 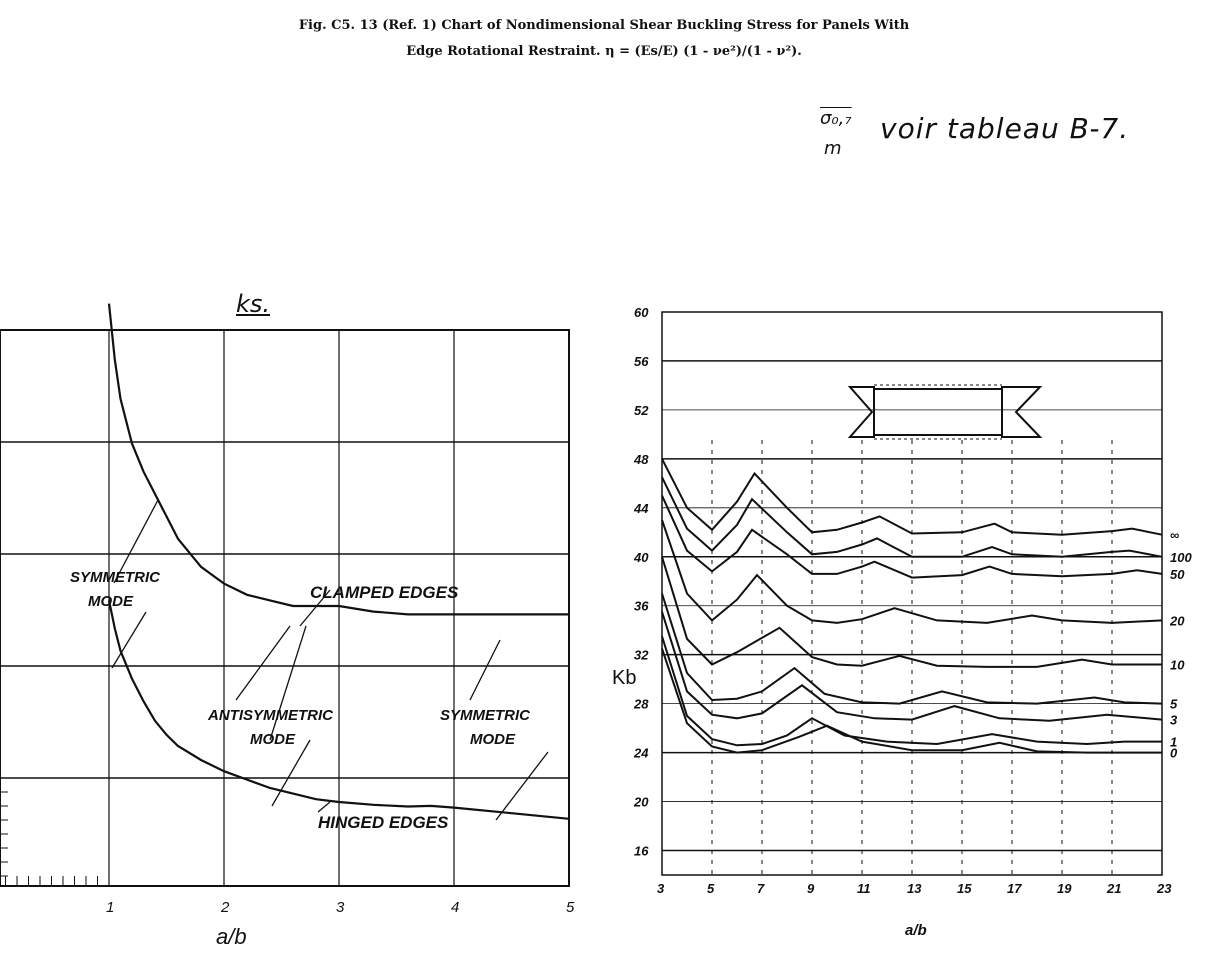 I want to click on right-y-tick-label: 40, so click(x=641, y=557).